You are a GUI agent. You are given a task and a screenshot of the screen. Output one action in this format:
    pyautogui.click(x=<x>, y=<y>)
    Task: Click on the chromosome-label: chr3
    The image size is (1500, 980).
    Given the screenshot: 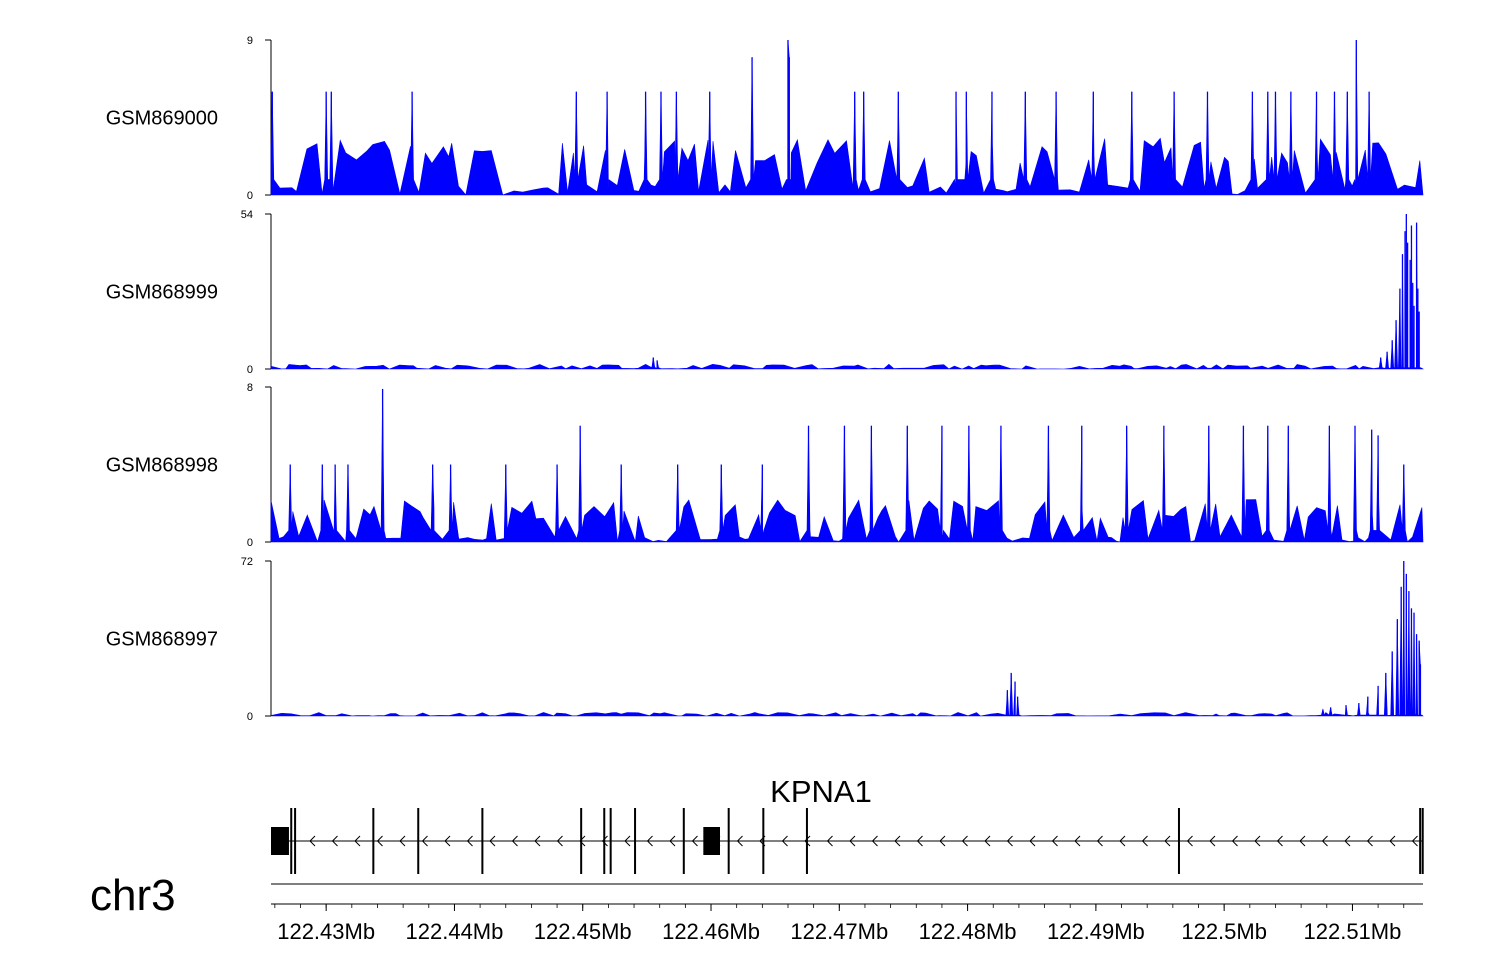 What is the action you would take?
    pyautogui.click(x=133, y=895)
    